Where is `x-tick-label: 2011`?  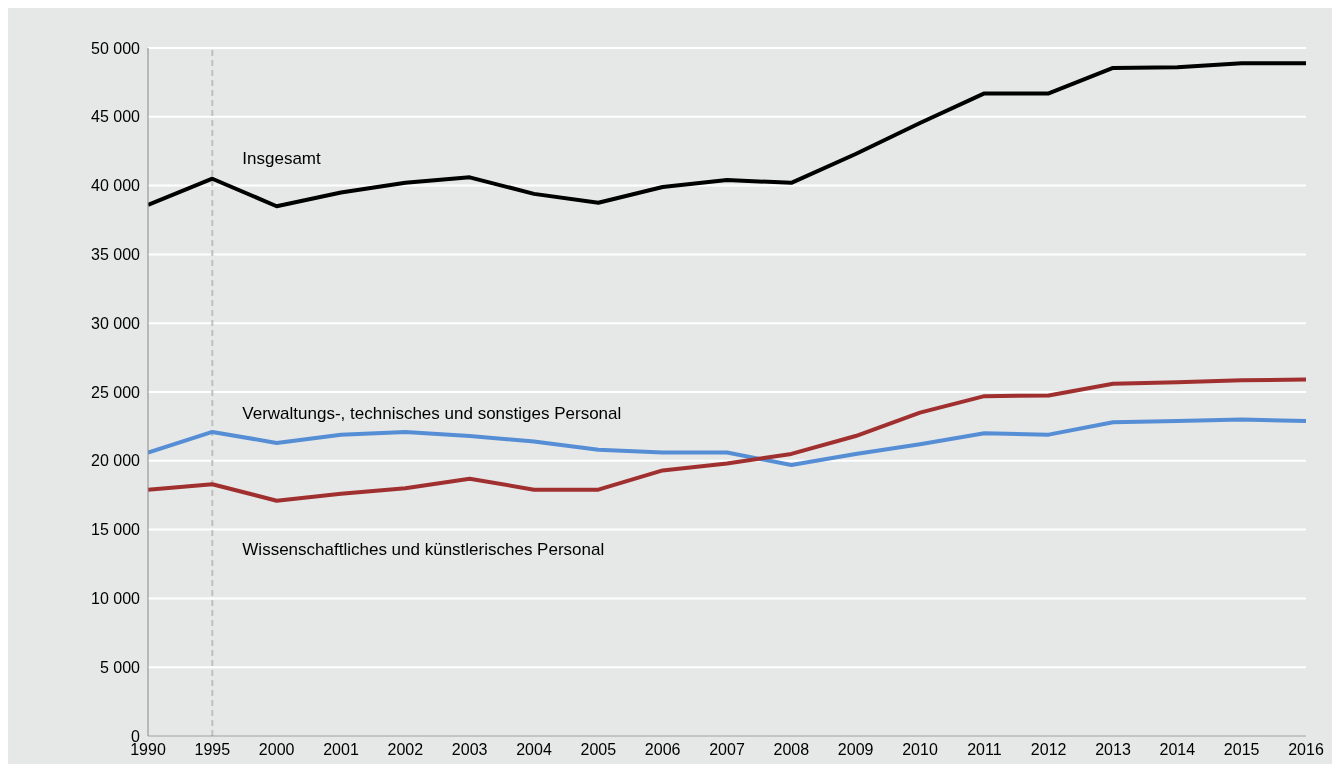
x-tick-label: 2011 is located at coordinates (984, 750).